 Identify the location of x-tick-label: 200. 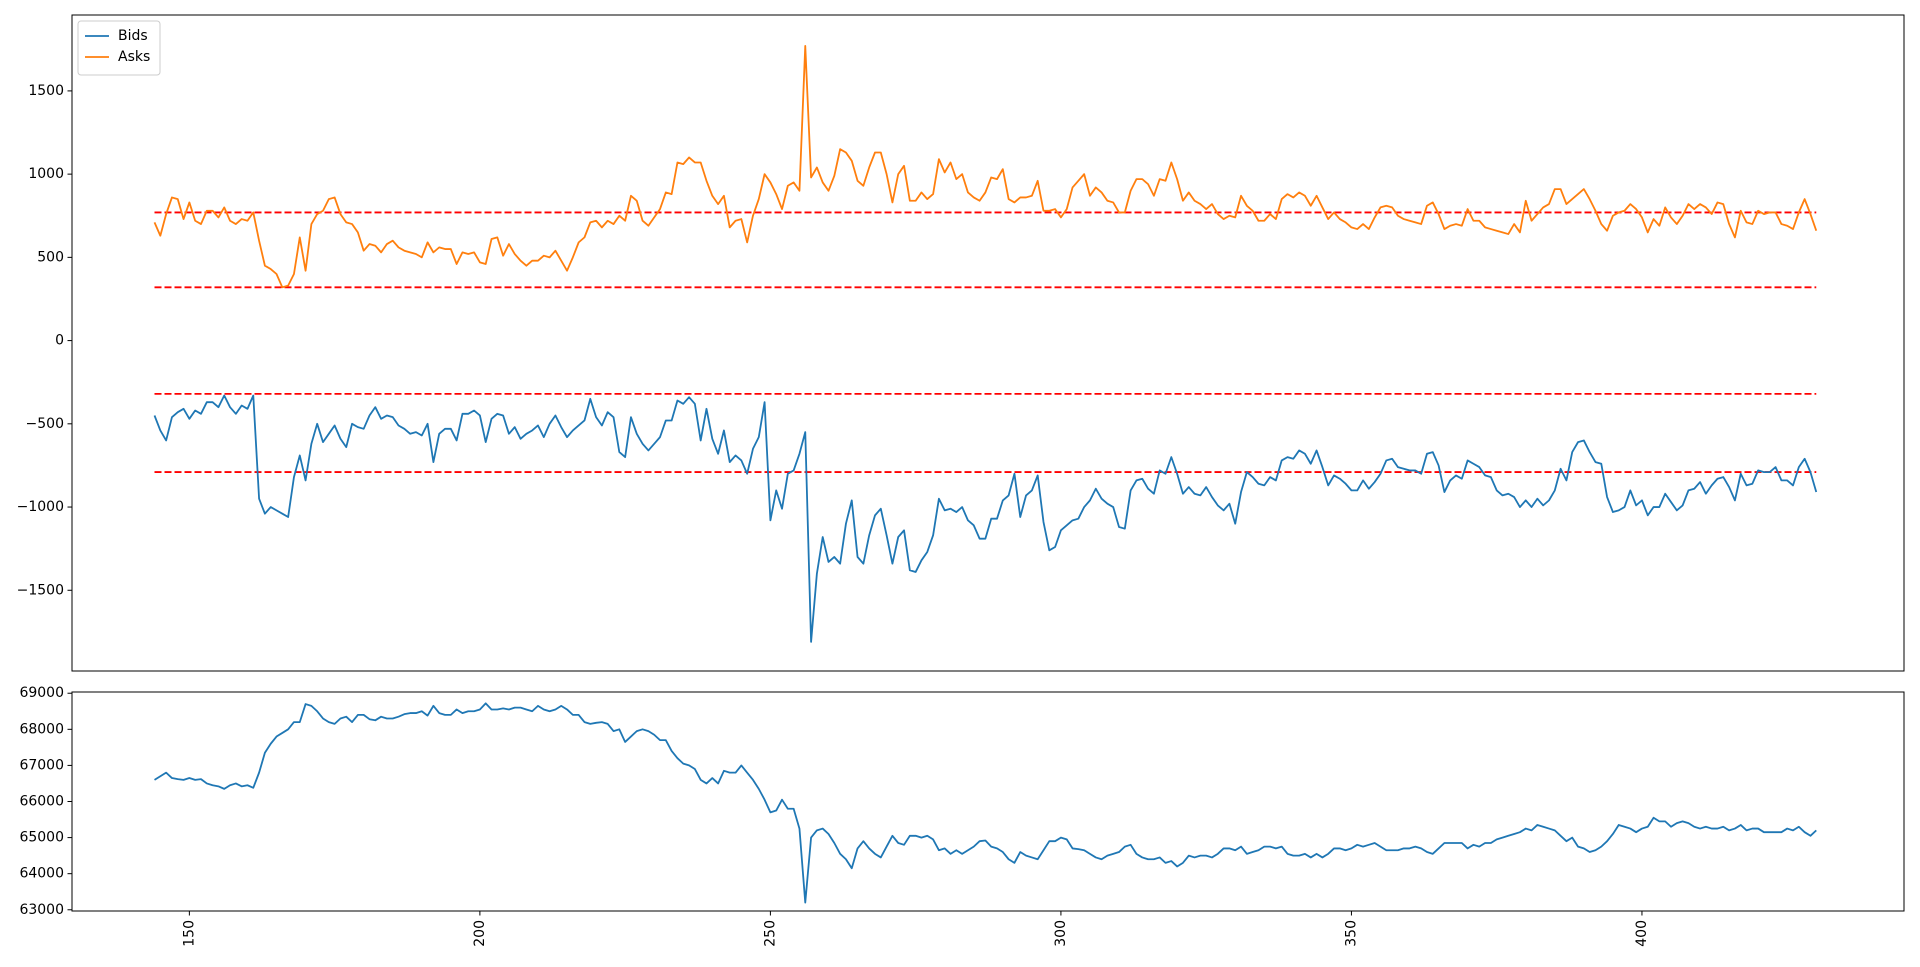
(480, 933).